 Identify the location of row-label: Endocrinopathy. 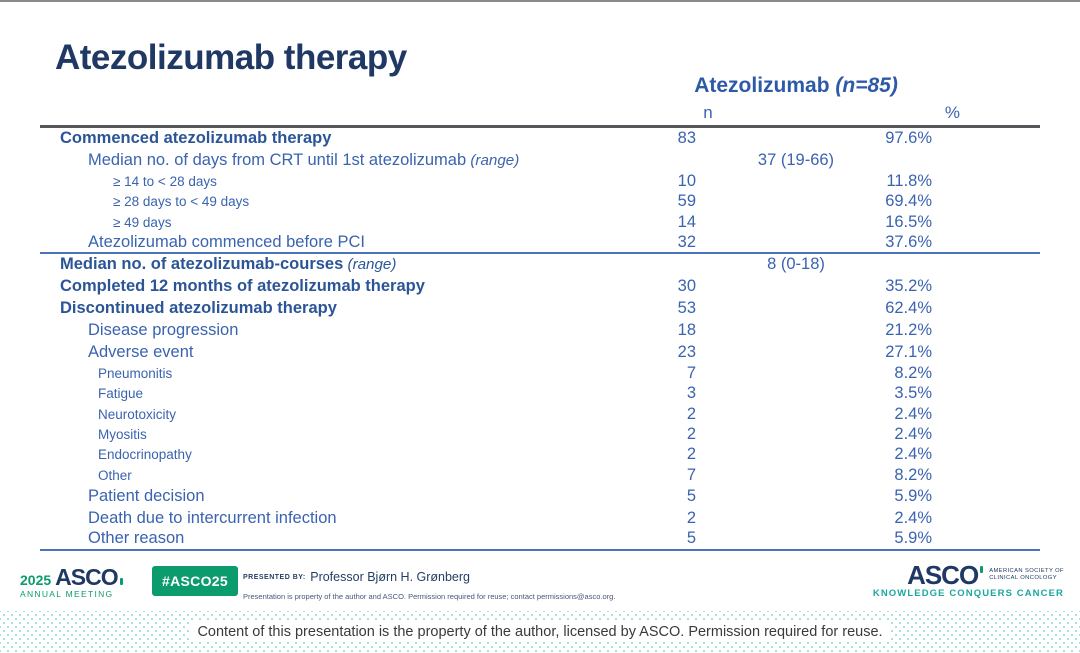
(145, 455).